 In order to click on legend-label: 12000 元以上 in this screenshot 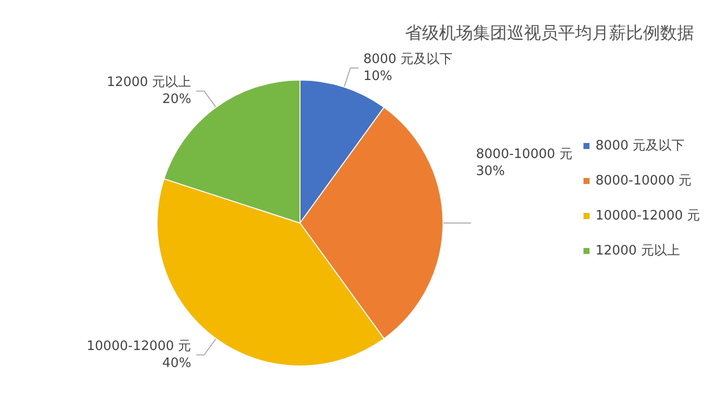, I will do `click(637, 251)`.